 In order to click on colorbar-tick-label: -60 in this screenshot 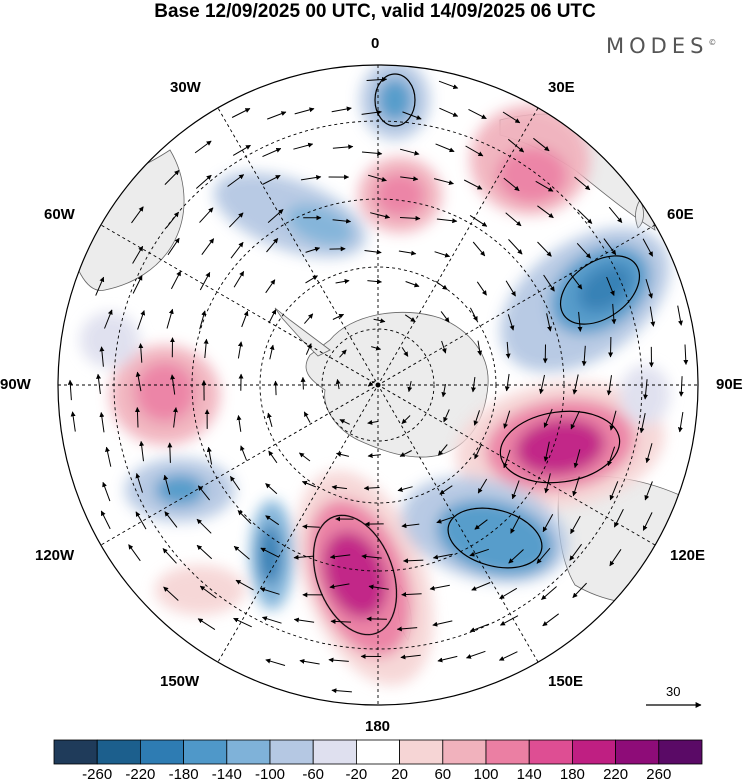, I will do `click(313, 774)`.